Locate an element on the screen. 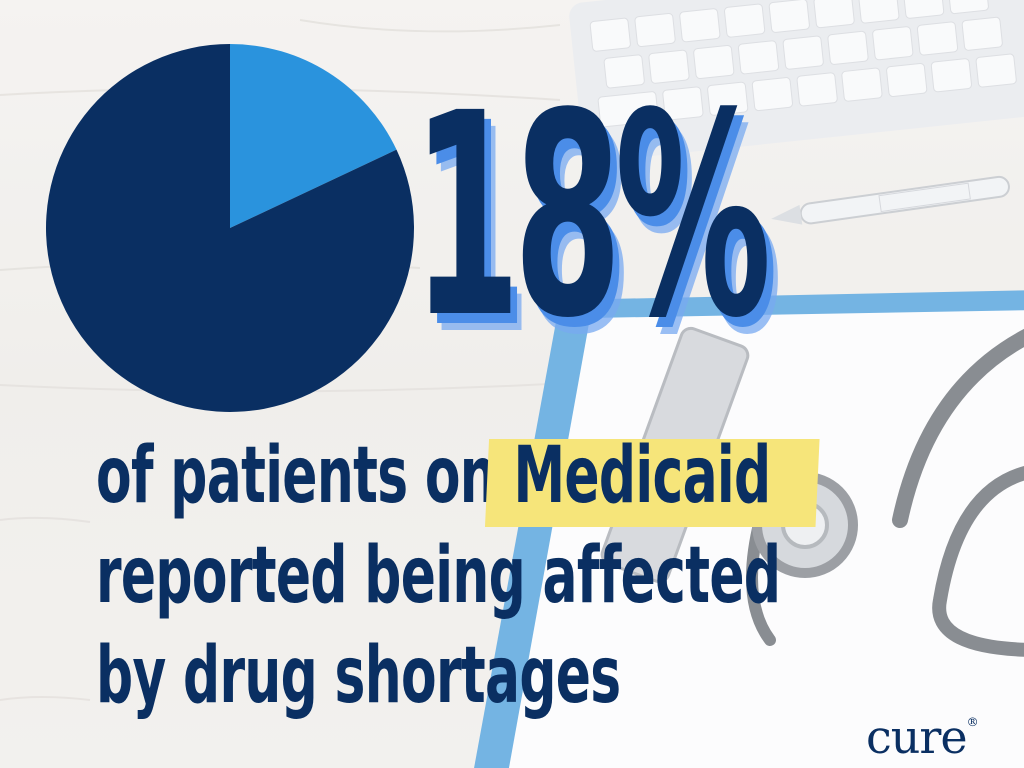  caption-line-1: of patients on Medicaid is located at coordinates (433, 476).